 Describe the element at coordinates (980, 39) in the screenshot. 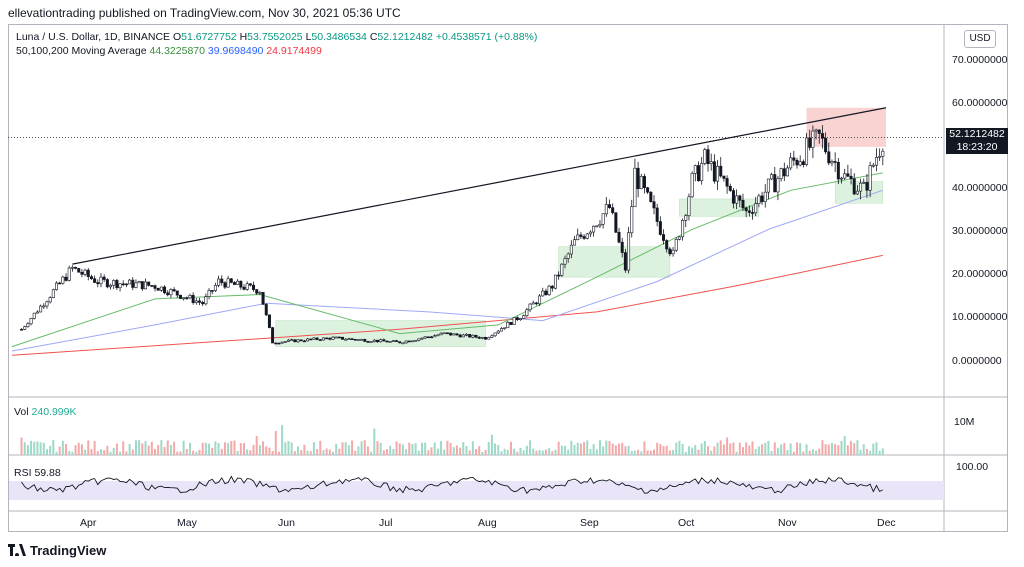

I see `currency-button: USD` at that location.